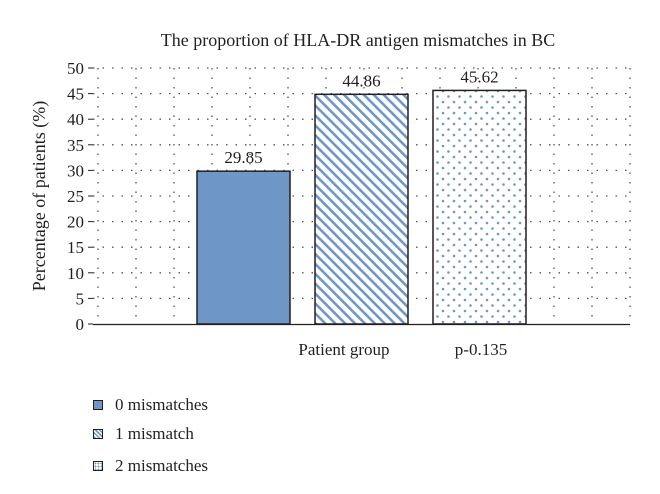 The image size is (660, 494). What do you see at coordinates (39, 196) in the screenshot?
I see `y-axis-label: Percentage of patients (%)` at bounding box center [39, 196].